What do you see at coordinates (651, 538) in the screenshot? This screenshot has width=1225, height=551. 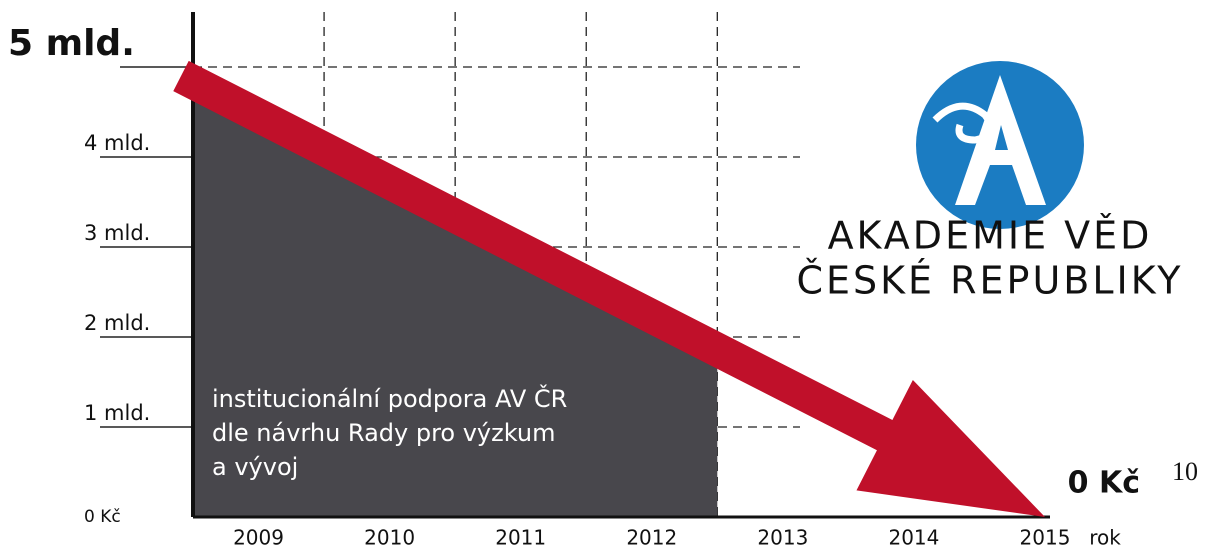 I see `x-tick-label: 2012` at bounding box center [651, 538].